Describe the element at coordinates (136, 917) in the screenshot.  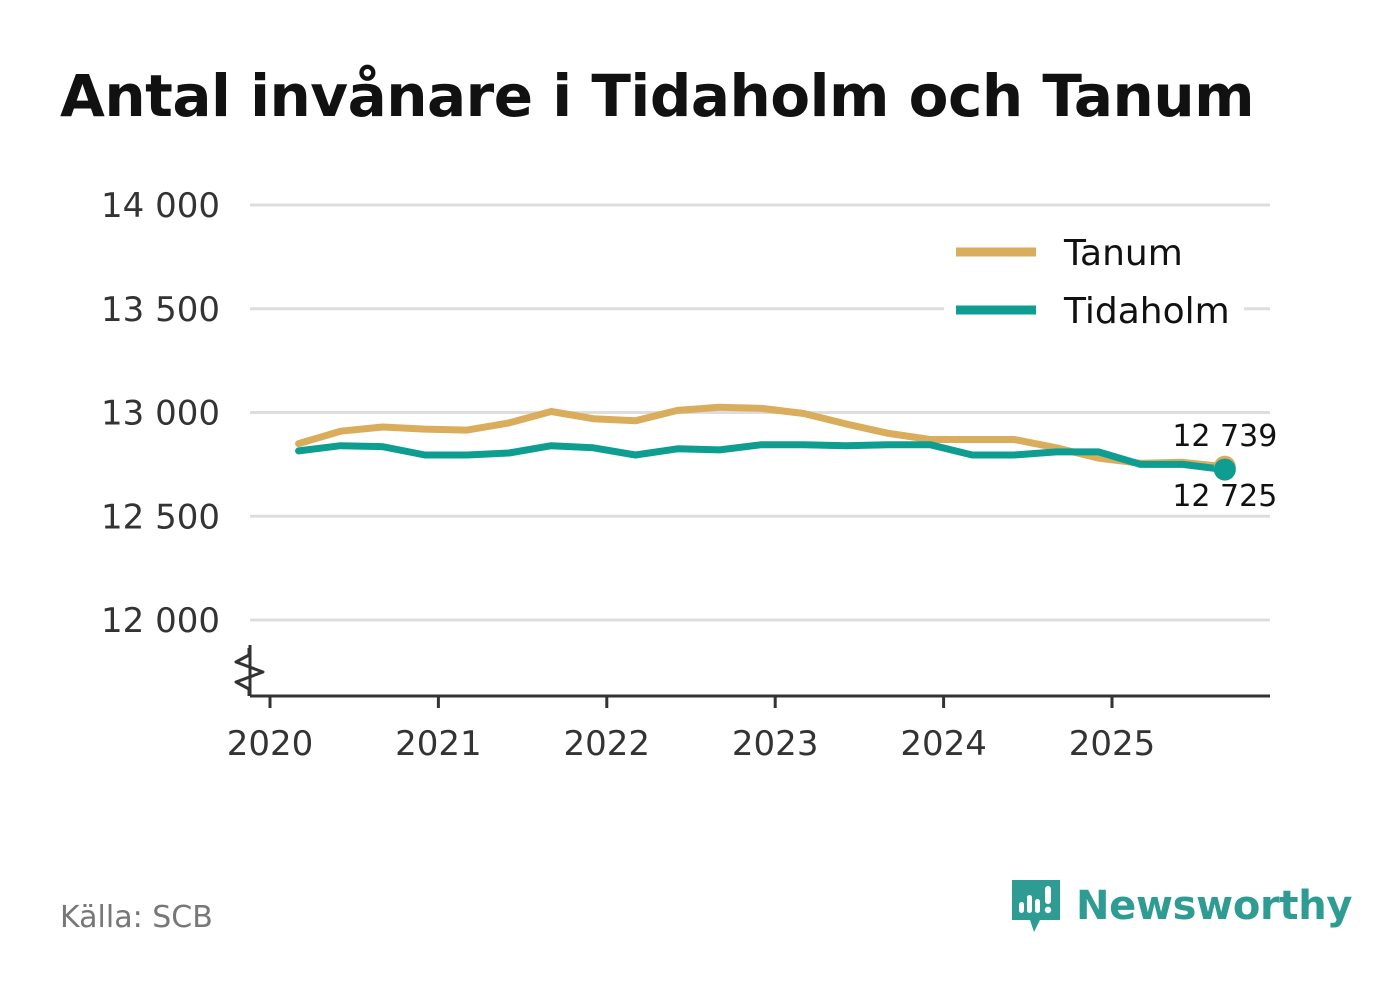
I see `source-text: Källa: SCB` at that location.